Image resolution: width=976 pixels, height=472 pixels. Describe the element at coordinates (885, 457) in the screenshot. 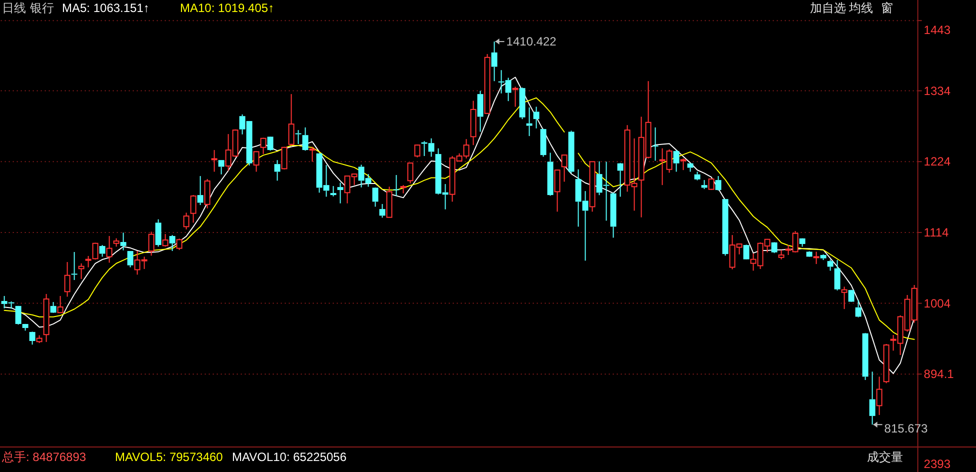

I see `annotation: 成交量` at that location.